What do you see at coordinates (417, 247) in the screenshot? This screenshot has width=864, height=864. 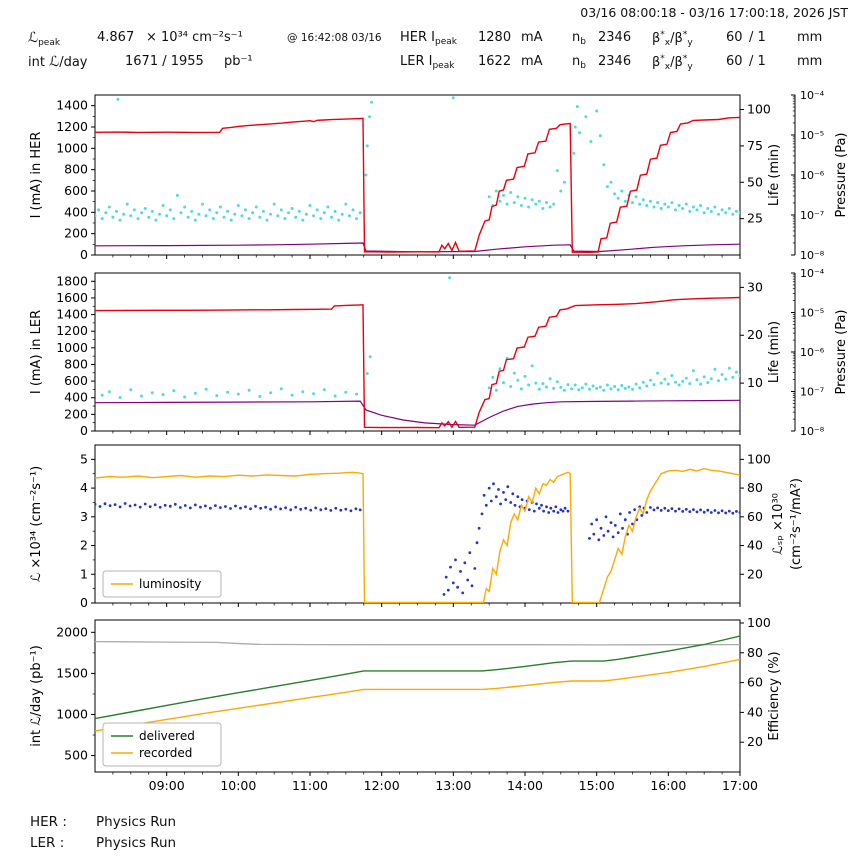 I see `her-pressure-line` at bounding box center [417, 247].